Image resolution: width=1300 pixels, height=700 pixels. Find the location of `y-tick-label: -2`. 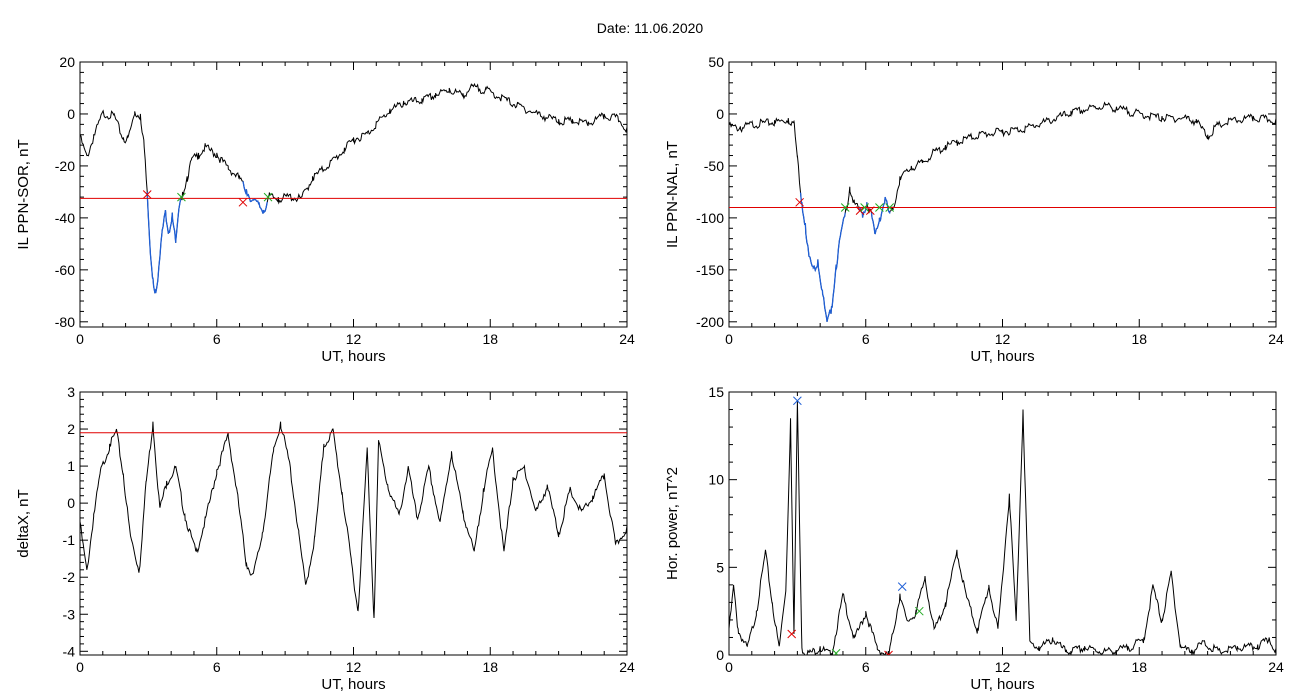

y-tick-label: -2 is located at coordinates (69, 577).